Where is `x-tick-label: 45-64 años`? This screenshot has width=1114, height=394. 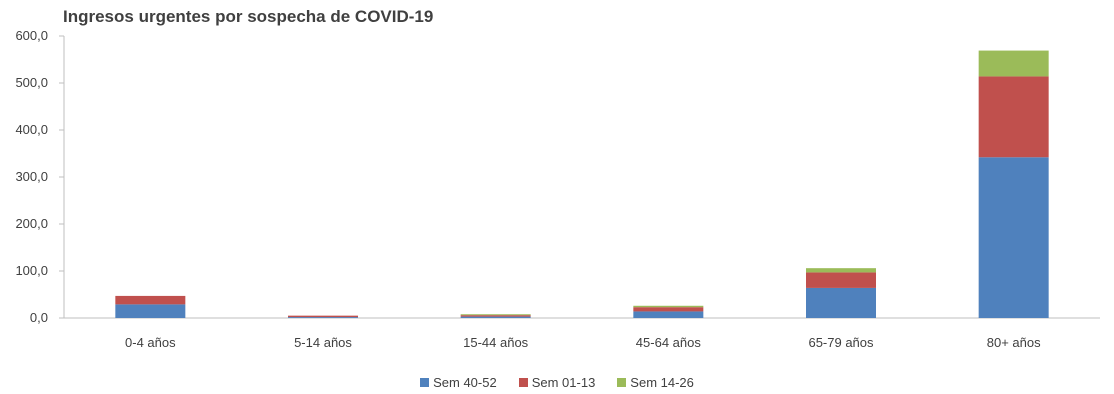 x-tick-label: 45-64 años is located at coordinates (669, 342).